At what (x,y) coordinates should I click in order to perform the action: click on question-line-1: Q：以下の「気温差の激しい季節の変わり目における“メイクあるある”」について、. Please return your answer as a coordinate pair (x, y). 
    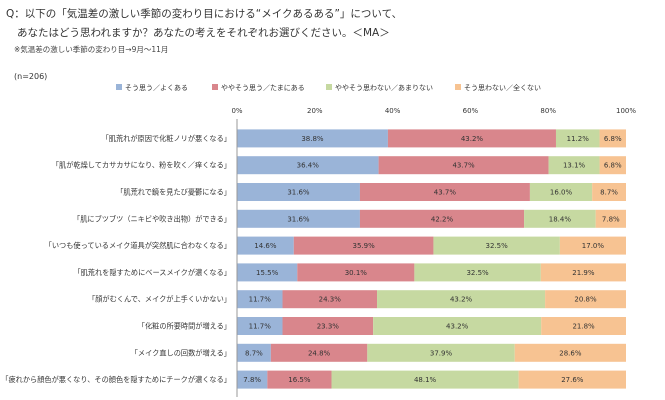
    Looking at the image, I should click on (204, 14).